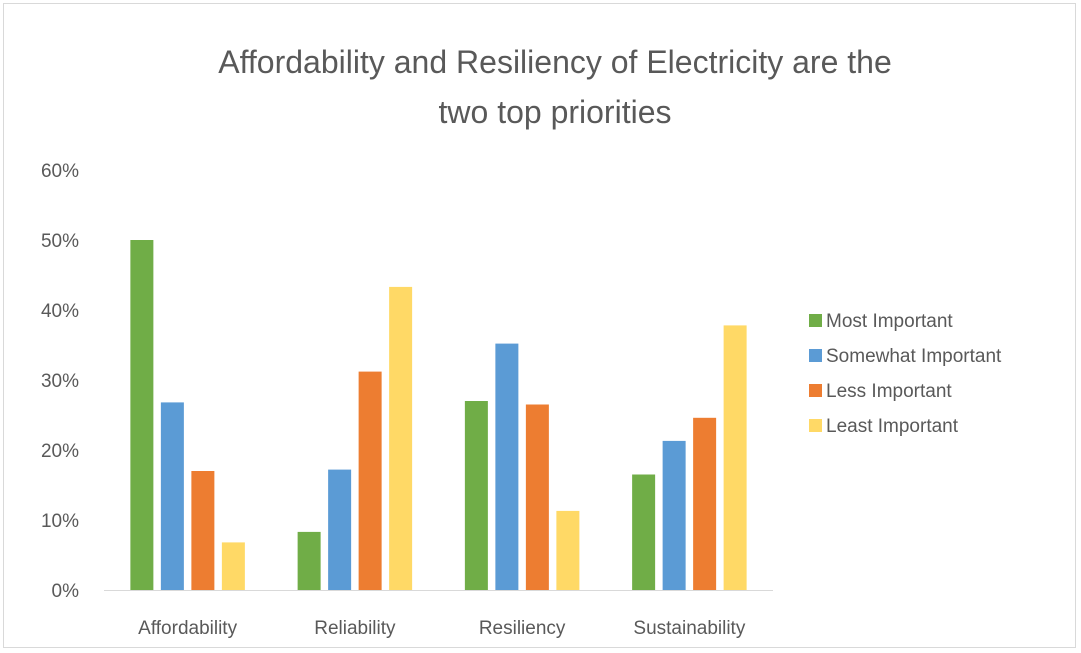 The image size is (1081, 653). What do you see at coordinates (60, 451) in the screenshot?
I see `y-tick-label: 20%` at bounding box center [60, 451].